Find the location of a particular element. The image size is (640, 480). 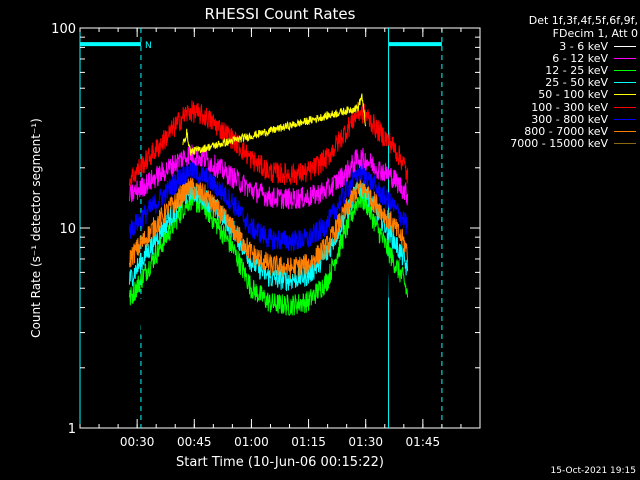

legend-label: 50 - 100 keV is located at coordinates (573, 95).